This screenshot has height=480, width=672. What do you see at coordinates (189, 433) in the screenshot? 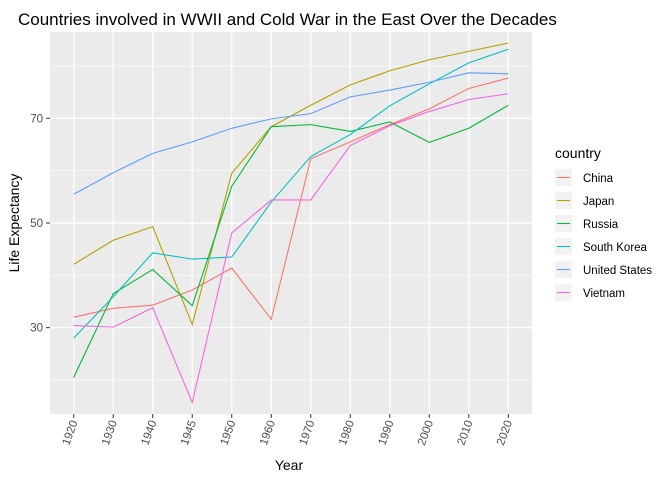
I see `x-tick-label: 1945` at bounding box center [189, 433].